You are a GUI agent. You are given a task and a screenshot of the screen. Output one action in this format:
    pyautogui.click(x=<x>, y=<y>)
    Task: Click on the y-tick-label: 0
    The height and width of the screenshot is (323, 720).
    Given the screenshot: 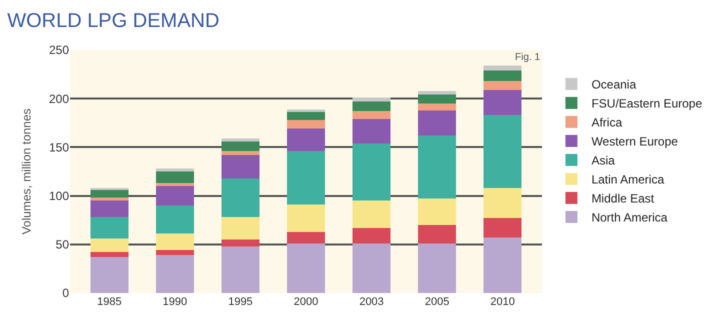 What is the action you would take?
    pyautogui.click(x=66, y=293)
    